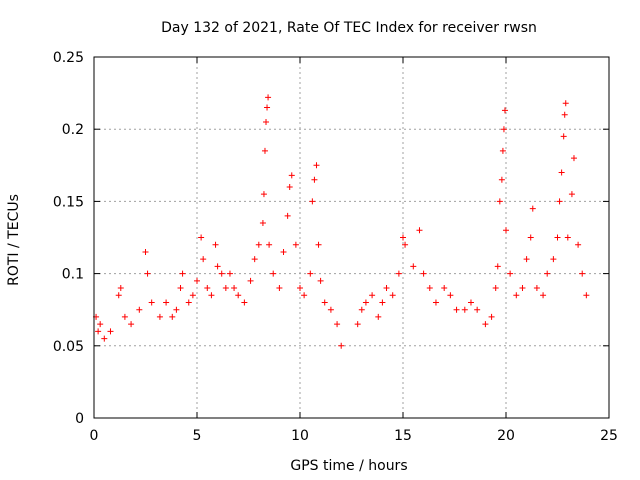 The image size is (640, 480). What do you see at coordinates (348, 466) in the screenshot?
I see `x-axis-label: GPS time / hours` at bounding box center [348, 466].